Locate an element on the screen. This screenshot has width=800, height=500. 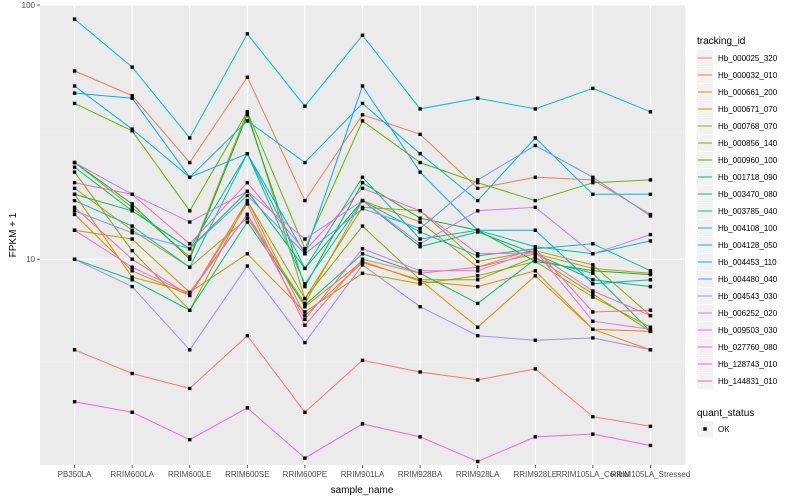
legend-title: tracking_id is located at coordinates (721, 41).